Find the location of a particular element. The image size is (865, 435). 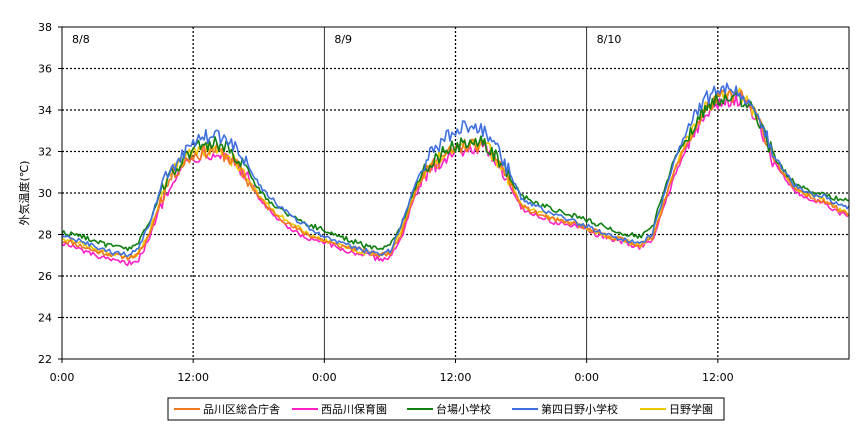

x-tick-labels: 0:00 12:00 0:00 12:00 0:00 12:00 is located at coordinates (392, 371).